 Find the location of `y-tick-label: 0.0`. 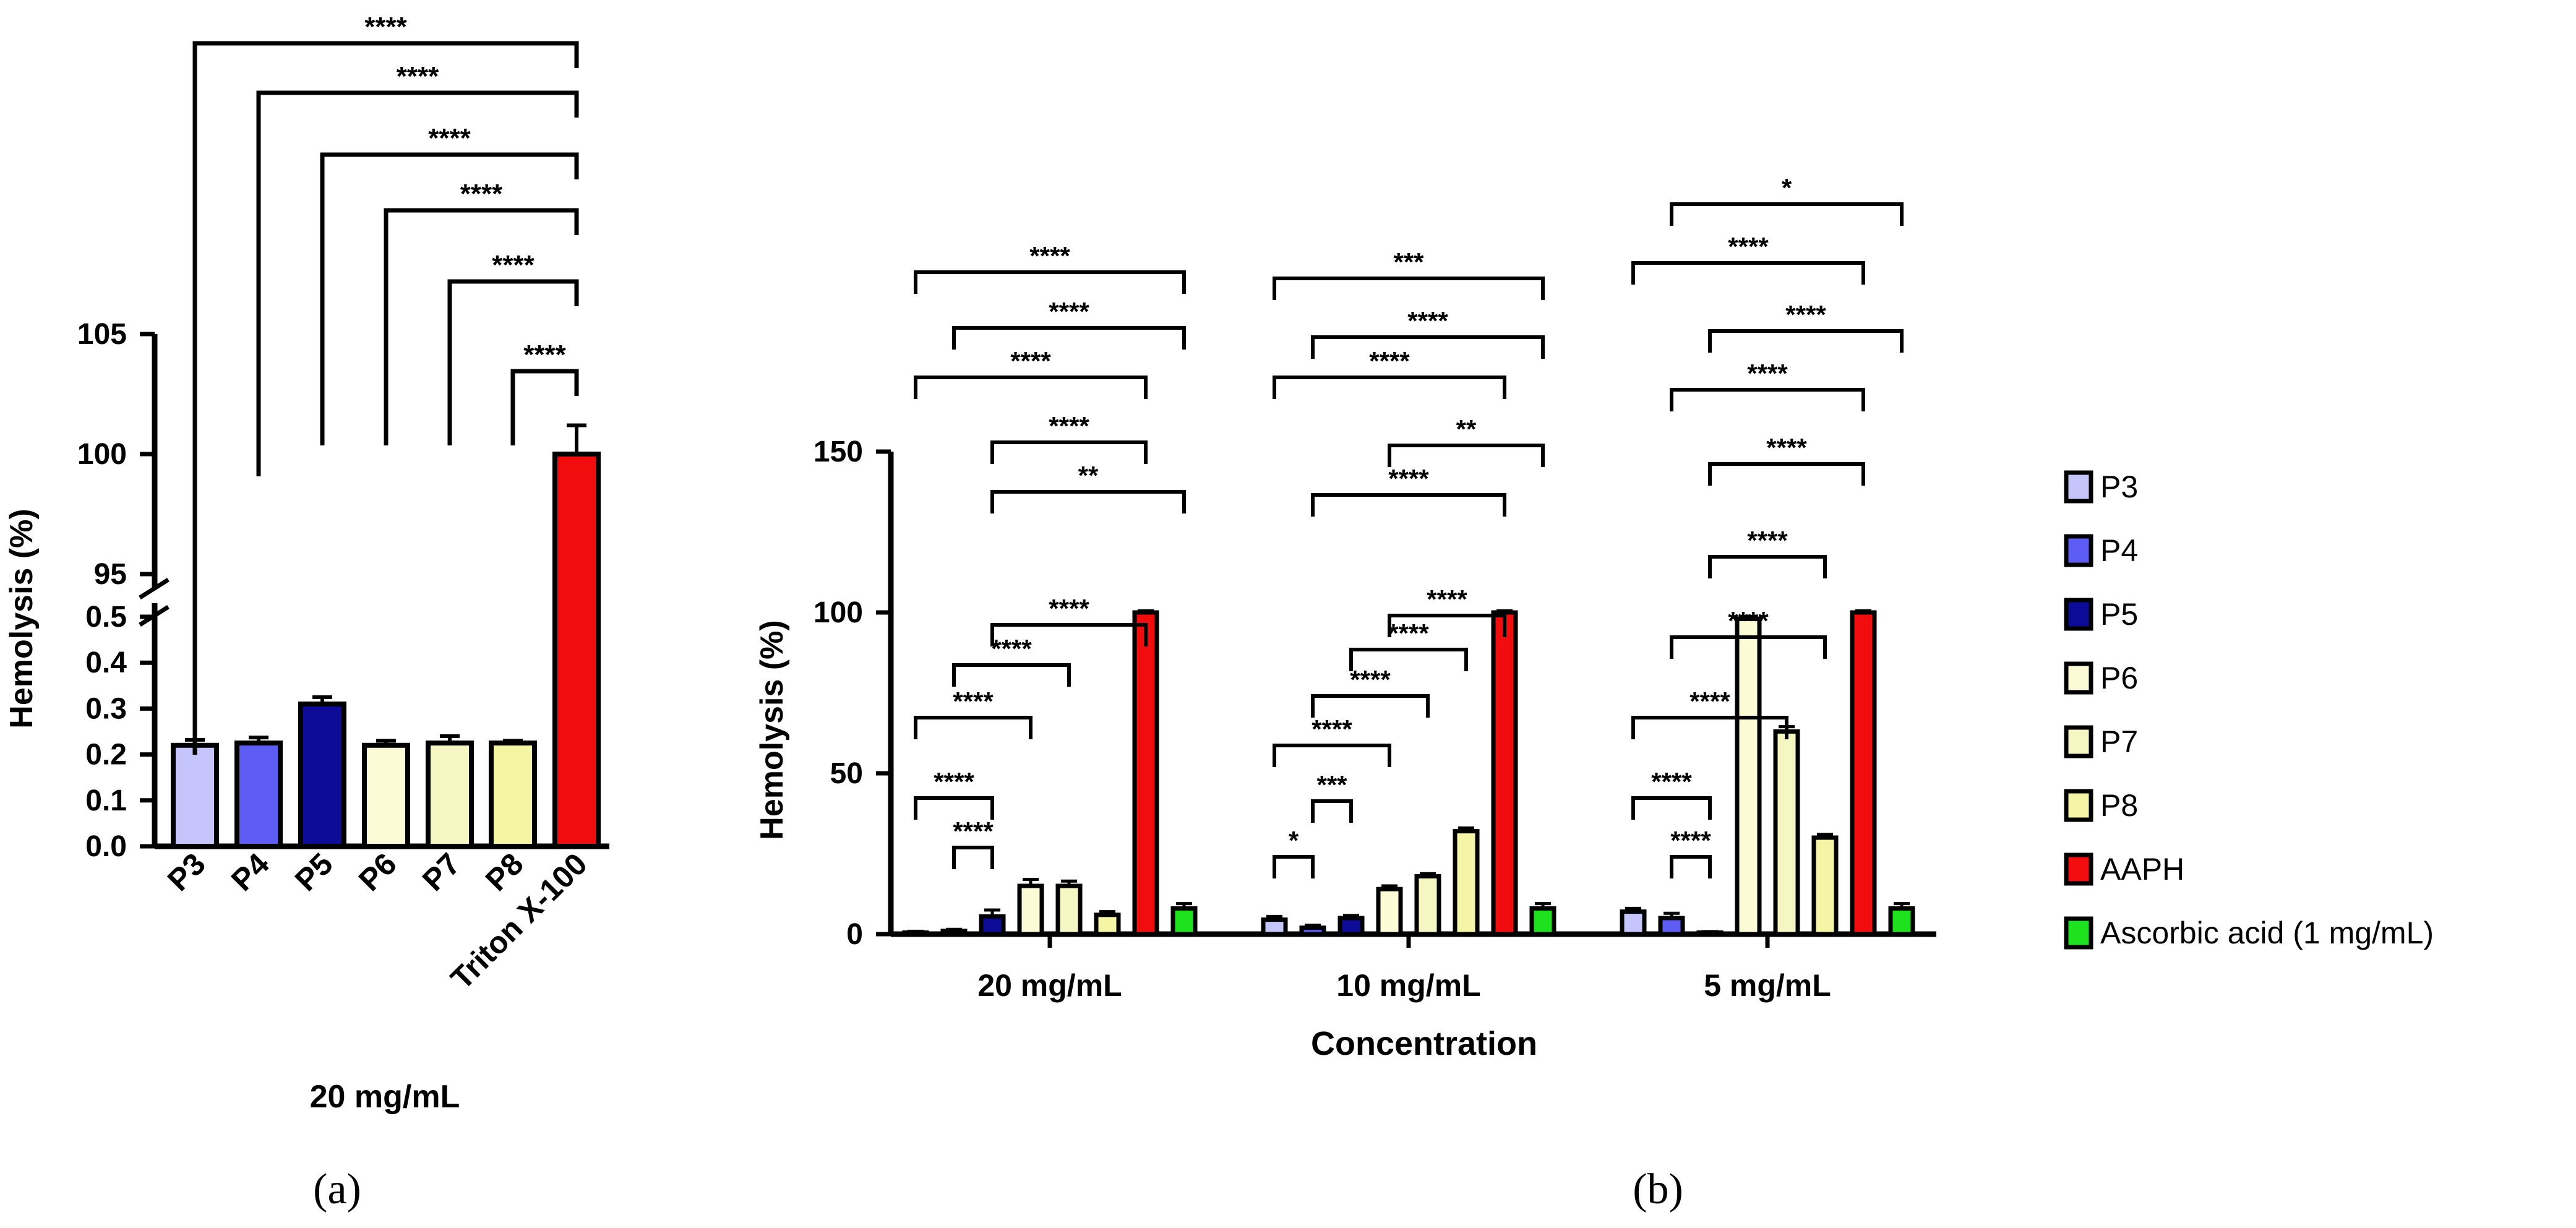

y-tick-label: 0.0 is located at coordinates (106, 846).